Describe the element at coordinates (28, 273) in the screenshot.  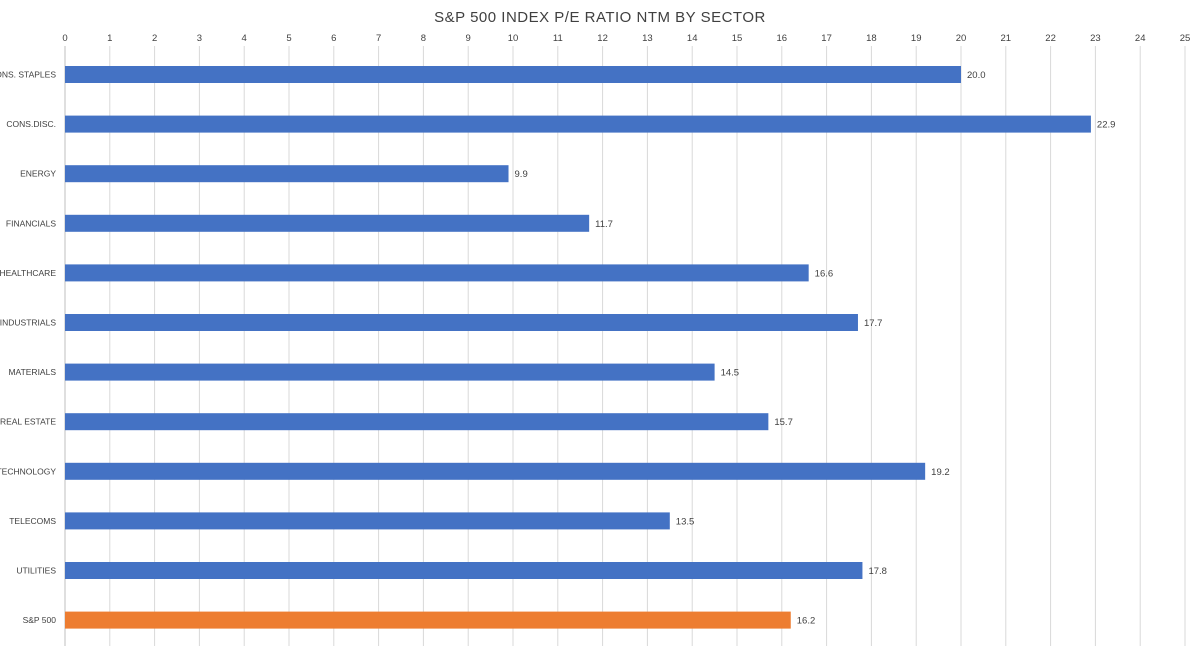
I see `category-label-healthcare: HEALTHCARE` at that location.